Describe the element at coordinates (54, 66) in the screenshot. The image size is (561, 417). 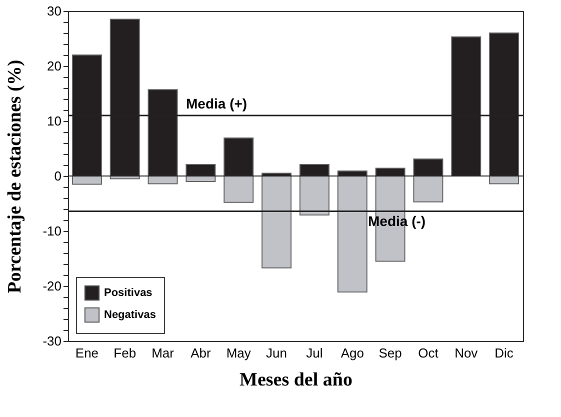
I see `y-tick-label: 20` at that location.